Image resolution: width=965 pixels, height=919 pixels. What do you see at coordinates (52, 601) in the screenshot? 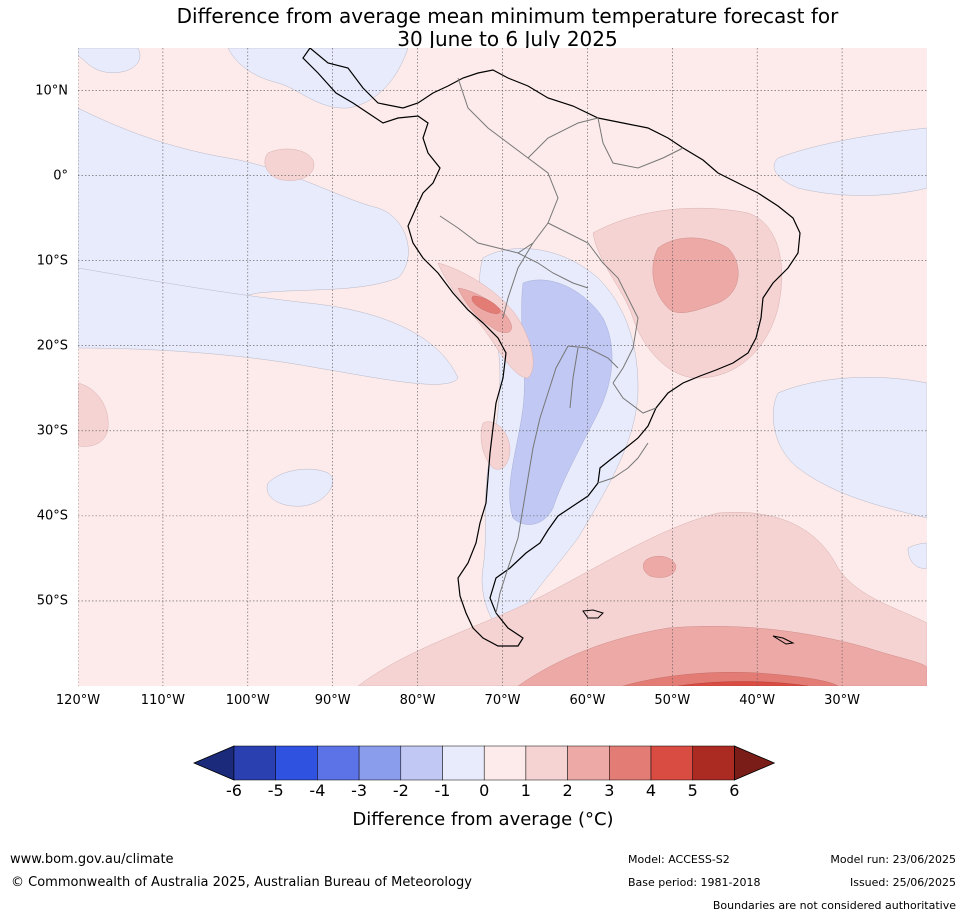
I see `latitude-label: 50°S` at bounding box center [52, 601].